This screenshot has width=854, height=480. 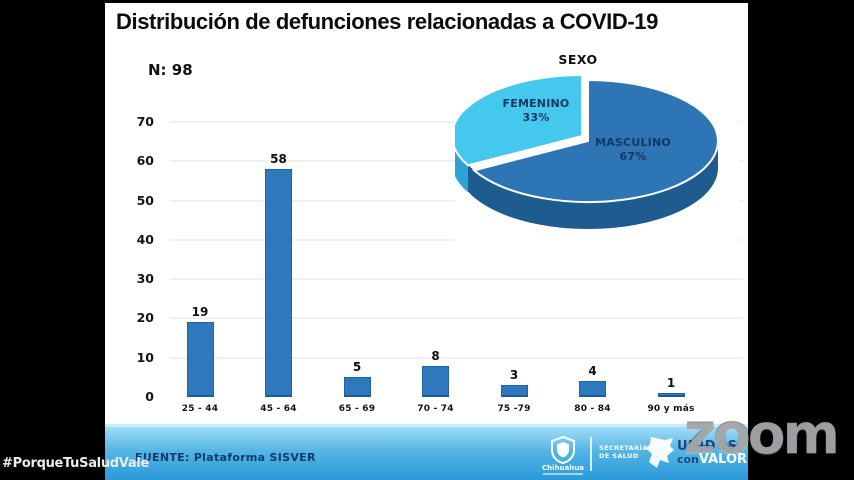 I want to click on y-axis-tick-label: 10, so click(x=145, y=357).